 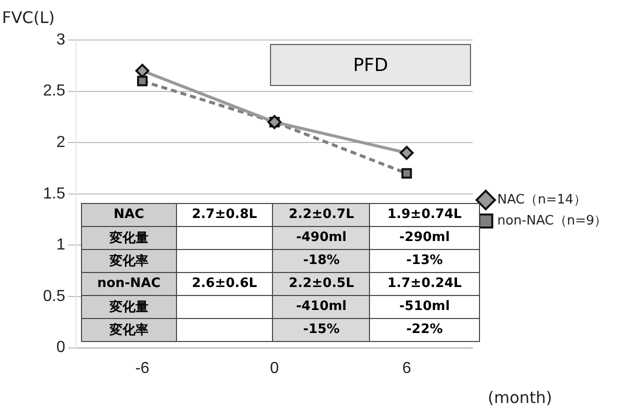 I want to click on annotation: -510ml, so click(x=425, y=306).